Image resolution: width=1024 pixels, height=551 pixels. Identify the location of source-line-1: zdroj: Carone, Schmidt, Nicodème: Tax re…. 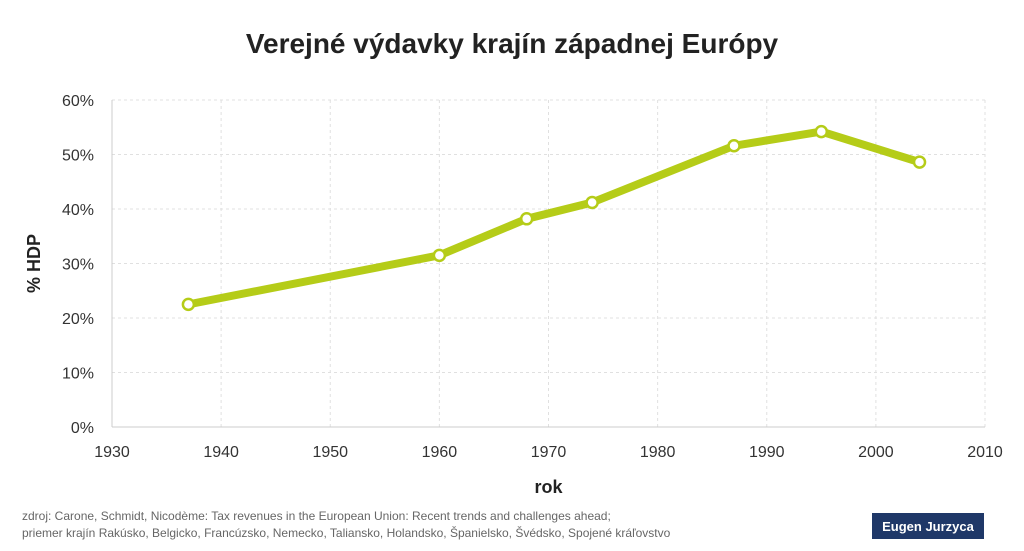
(316, 516).